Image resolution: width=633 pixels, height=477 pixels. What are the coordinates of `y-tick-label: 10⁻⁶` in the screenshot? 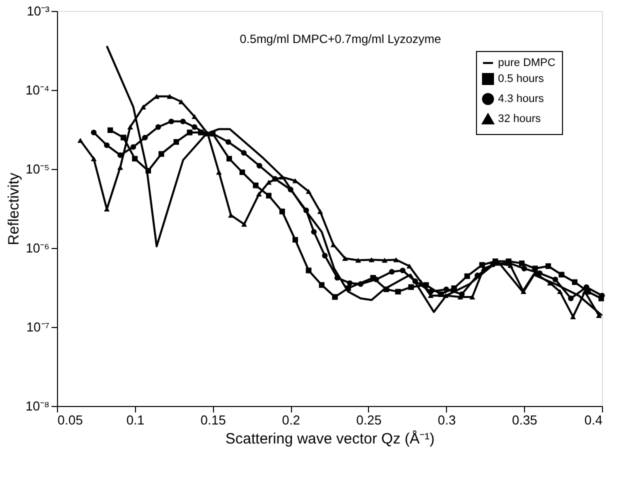 It's located at (38, 248).